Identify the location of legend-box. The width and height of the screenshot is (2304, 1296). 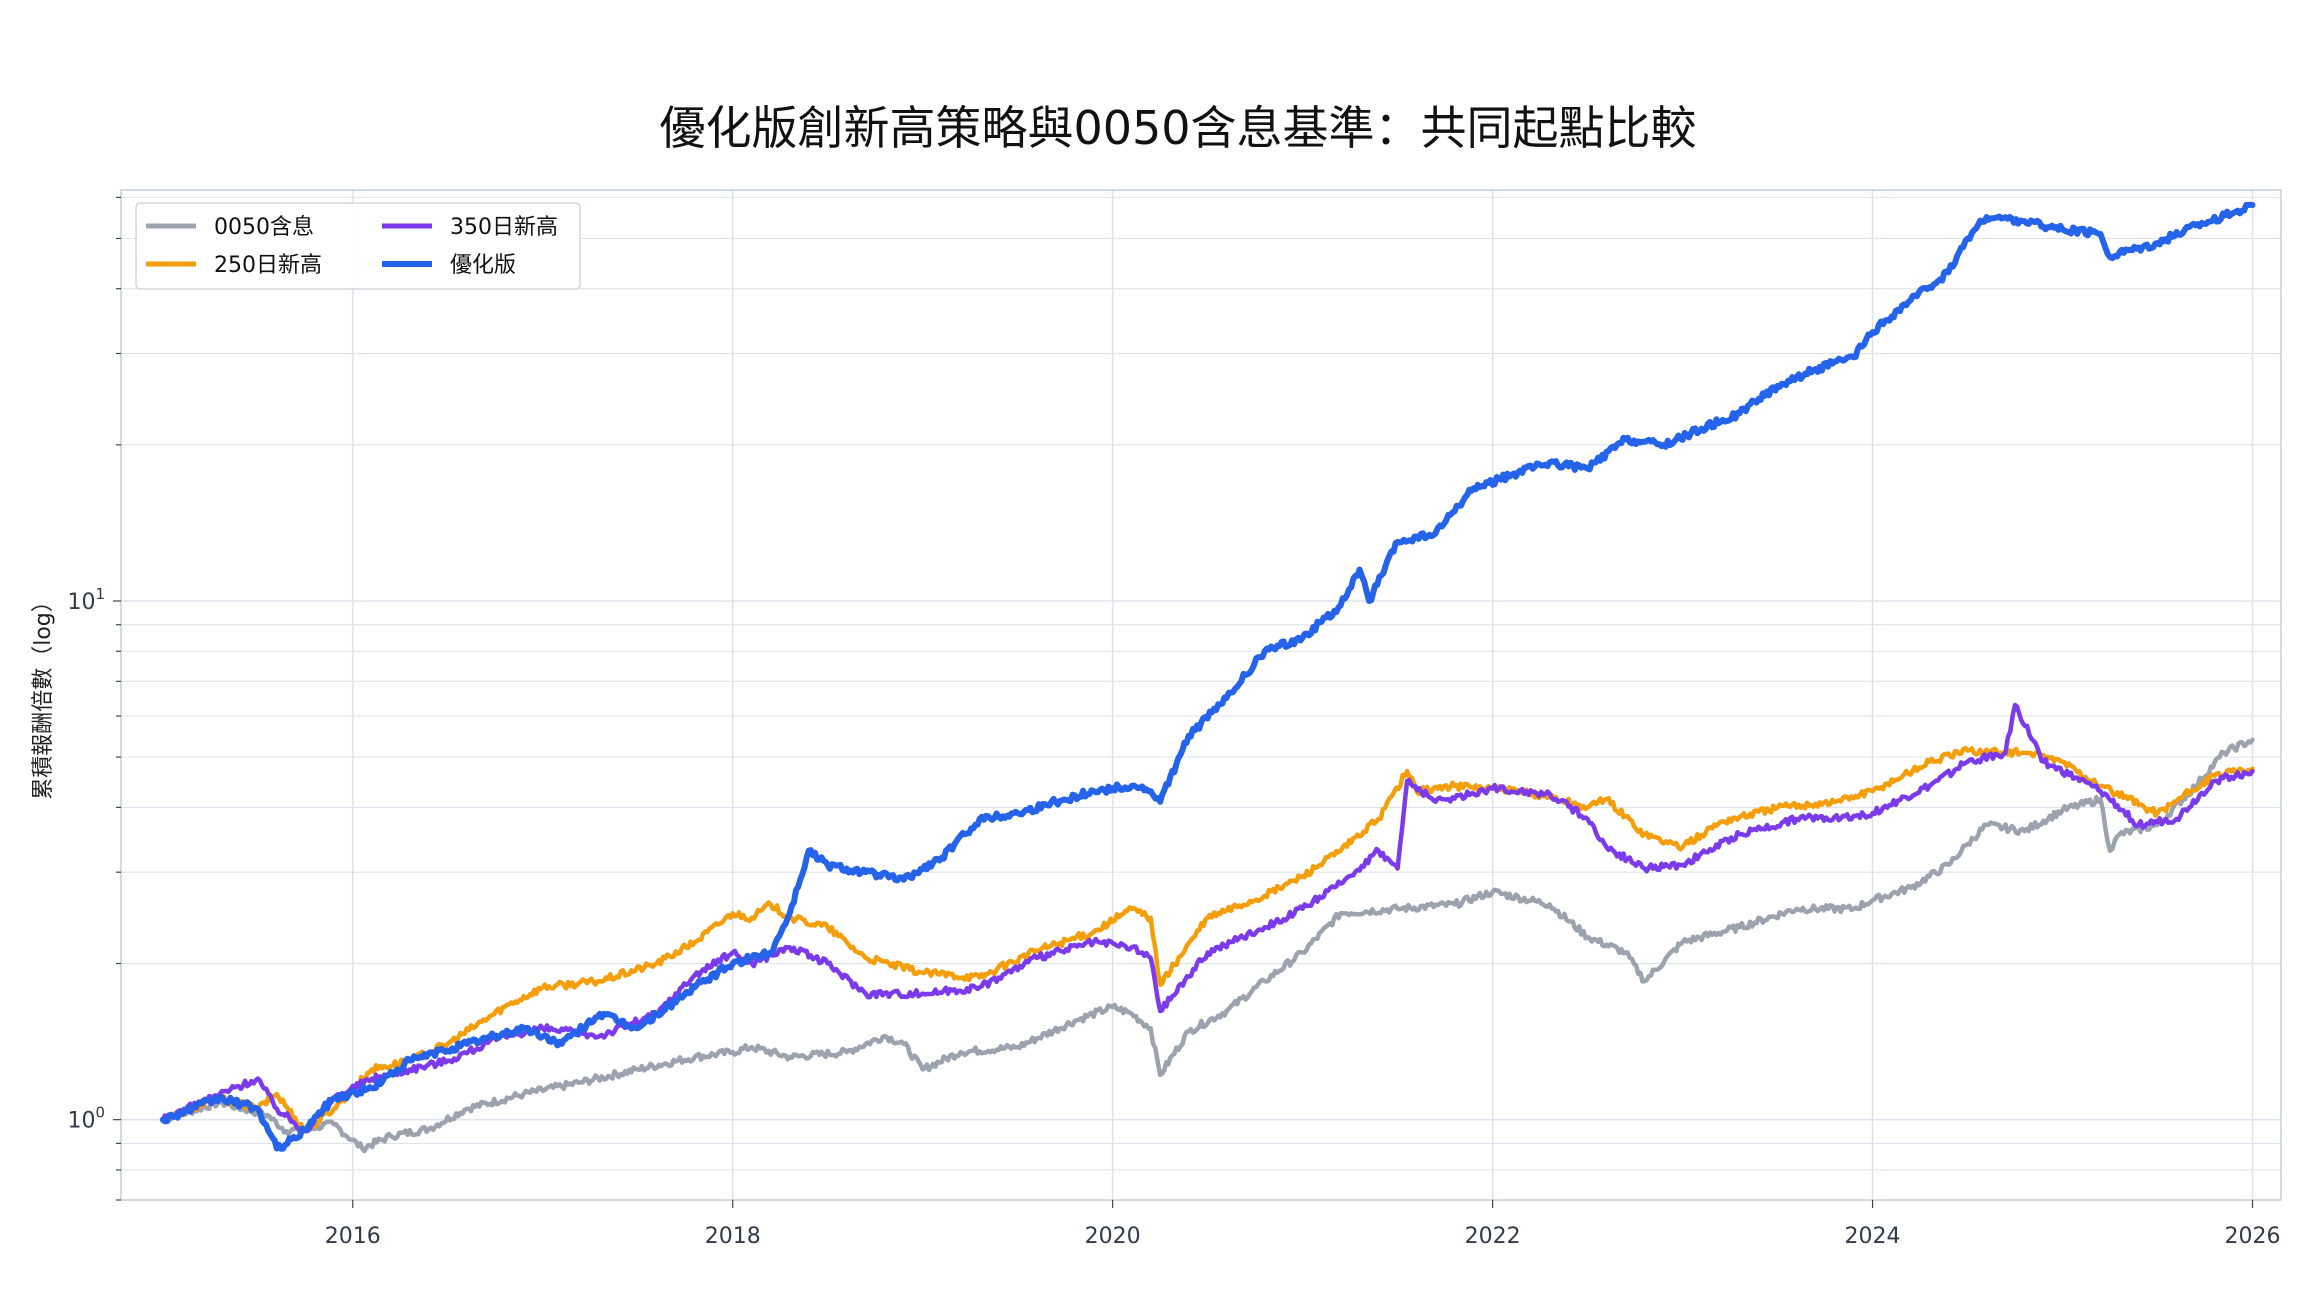
(358, 246).